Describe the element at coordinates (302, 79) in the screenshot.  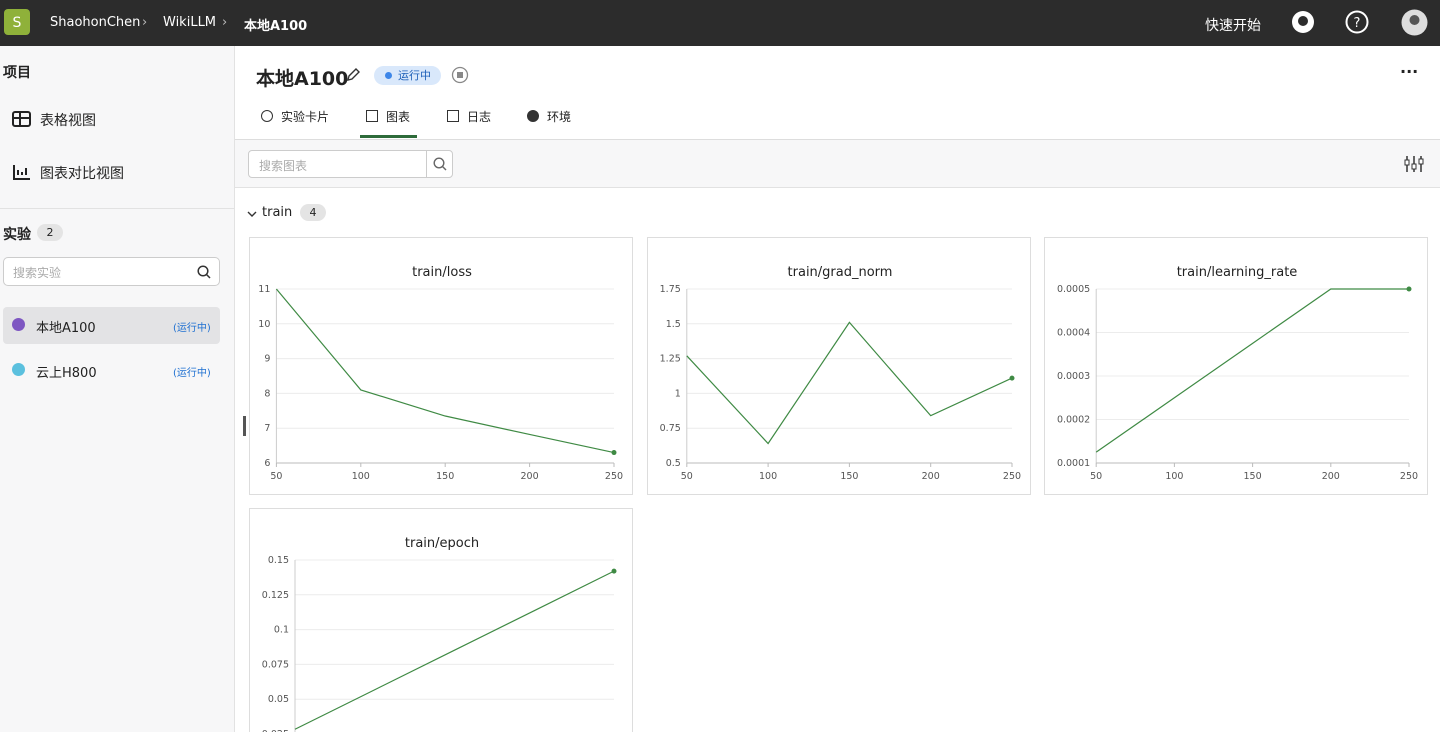
I see `experiment-title: 本地A100` at that location.